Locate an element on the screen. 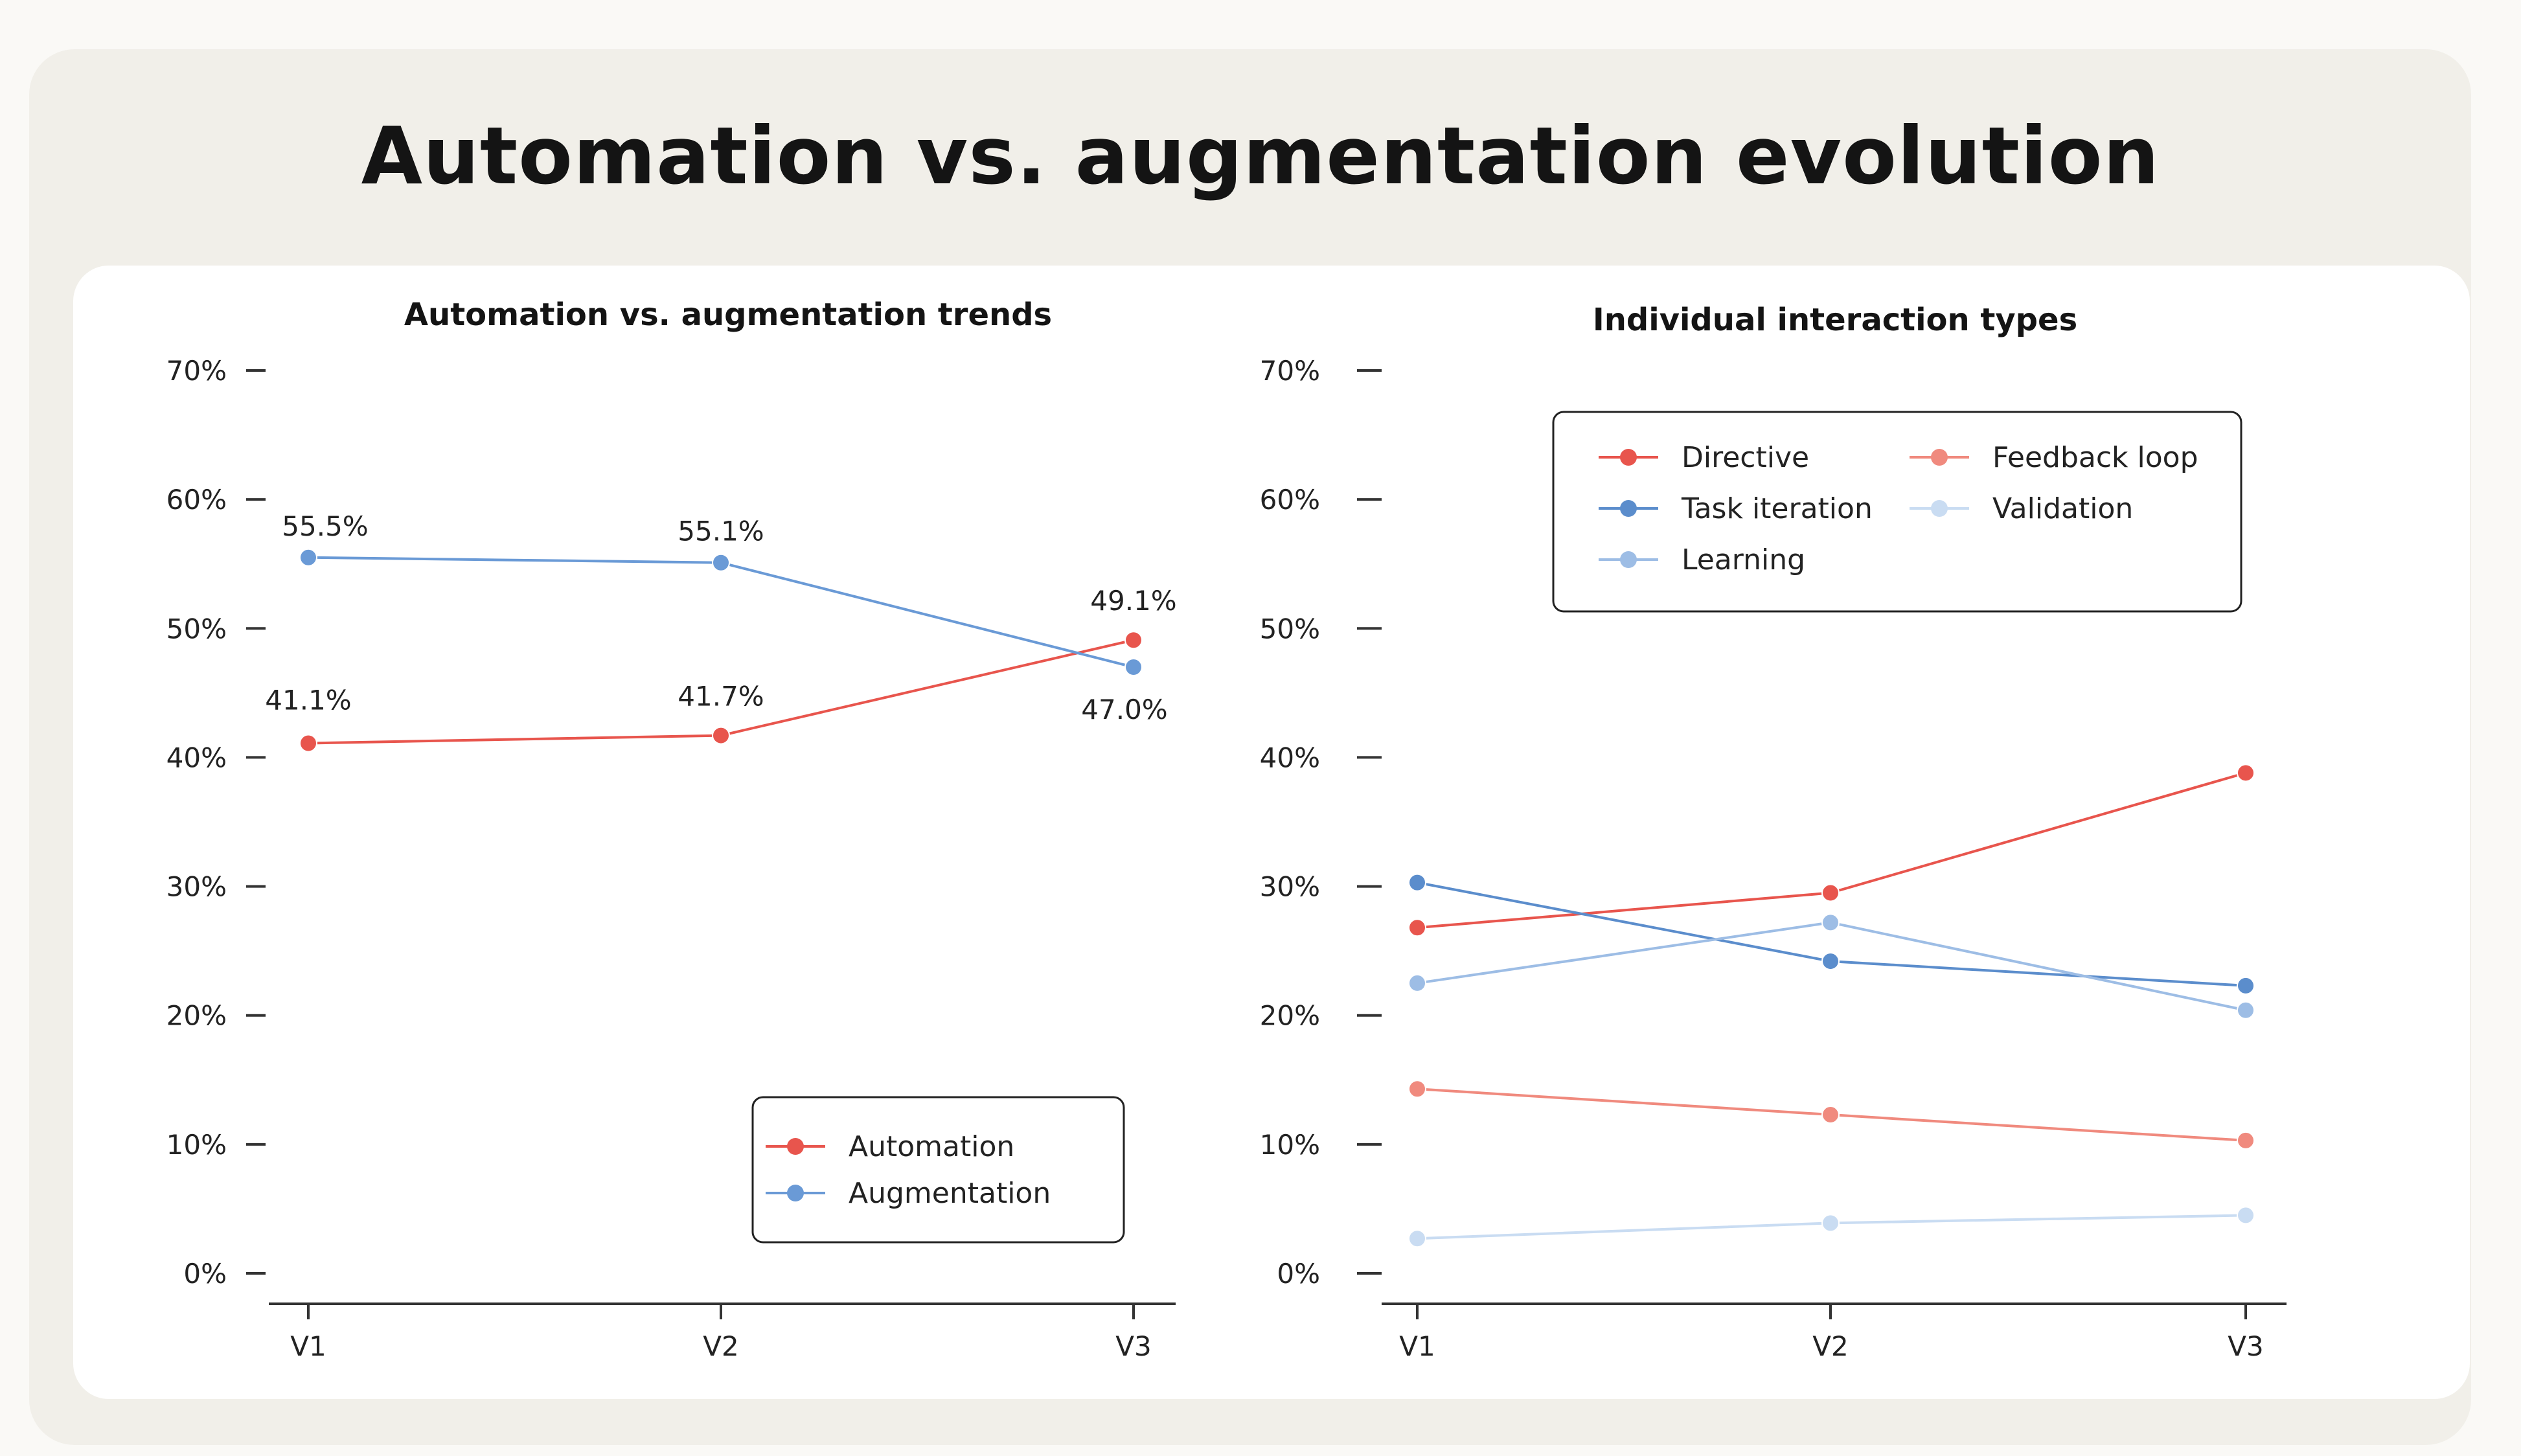  legend-label-validation: Validation is located at coordinates (2062, 508).